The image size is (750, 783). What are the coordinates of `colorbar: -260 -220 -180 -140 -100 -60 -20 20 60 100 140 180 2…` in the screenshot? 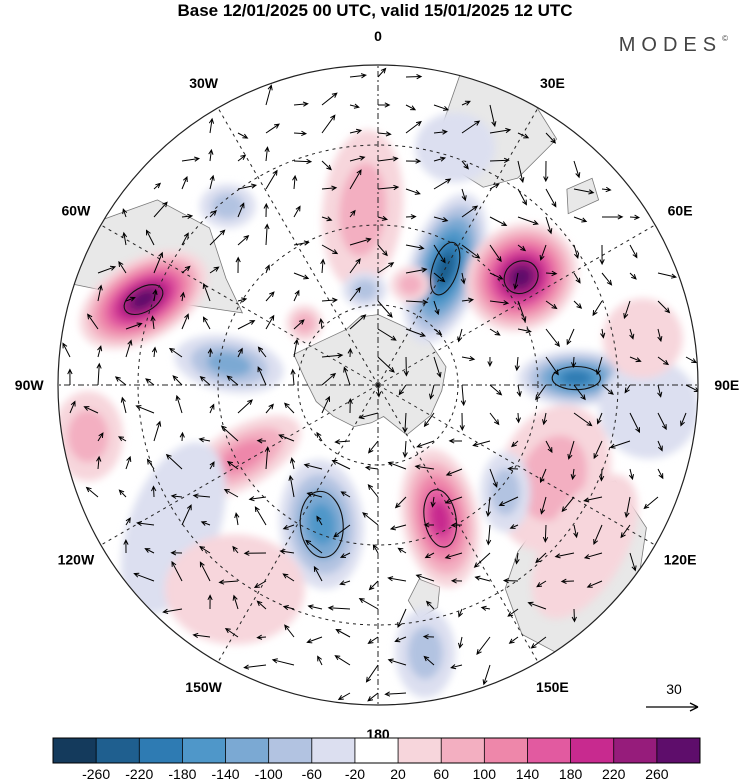 It's located at (376, 759).